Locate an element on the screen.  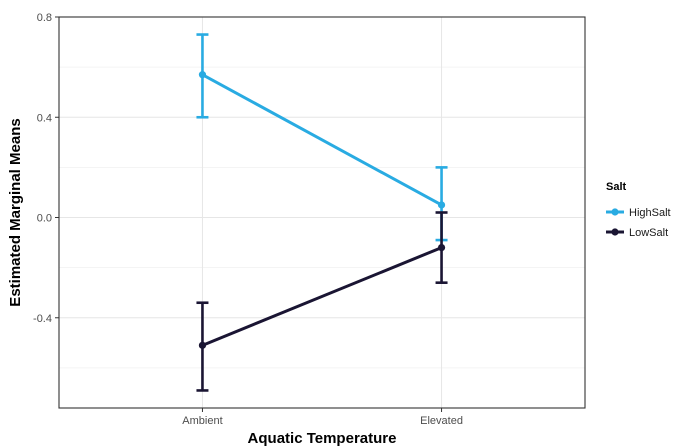
legend-item-lowsalt: LowSalt is located at coordinates (637, 233).